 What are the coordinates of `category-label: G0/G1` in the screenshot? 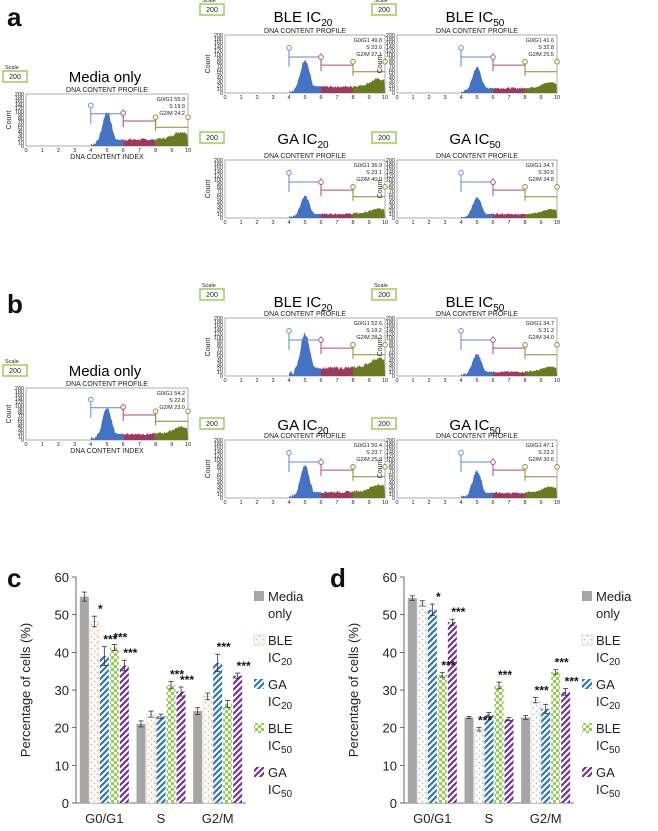 It's located at (104, 818).